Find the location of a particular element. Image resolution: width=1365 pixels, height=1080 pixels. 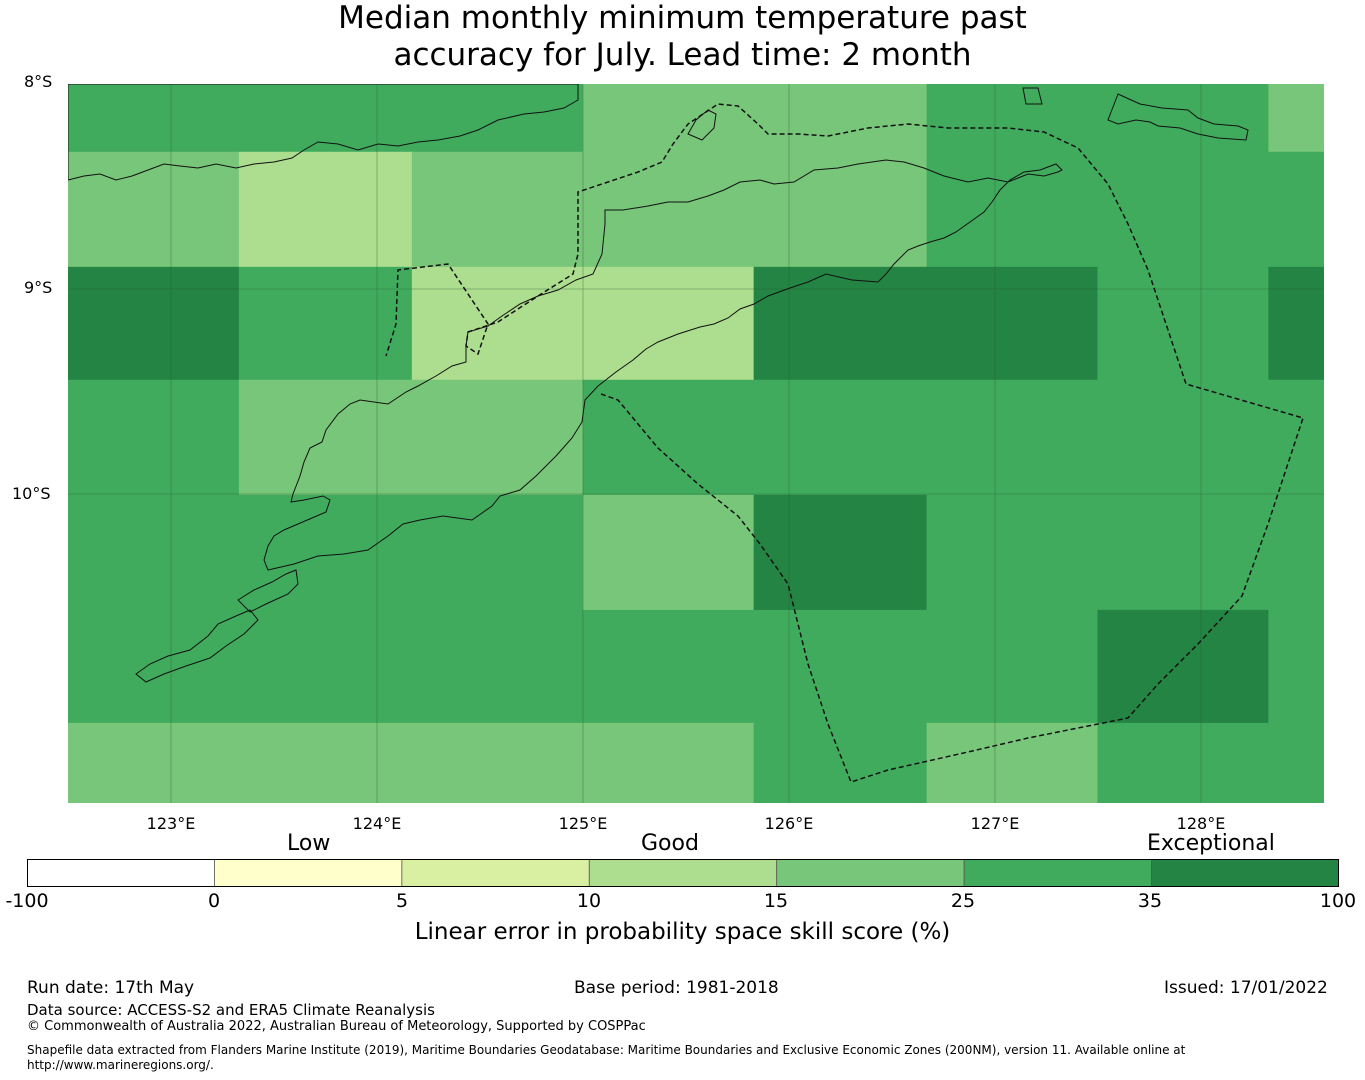

colorbar-tick-5: 5 is located at coordinates (402, 901).